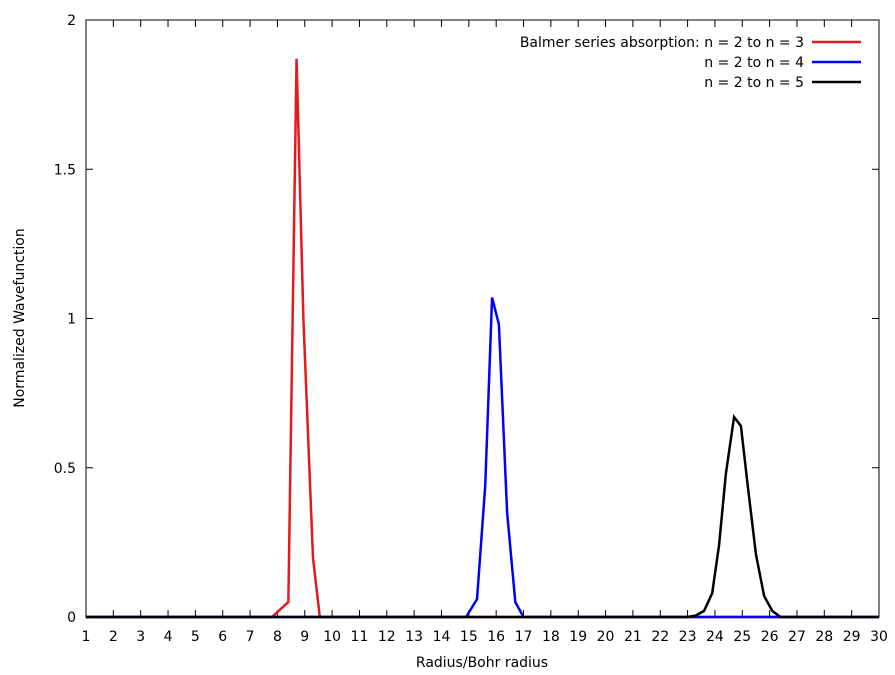  Describe the element at coordinates (754, 63) in the screenshot. I see `legend-label: n = 2 to n = 4` at that location.